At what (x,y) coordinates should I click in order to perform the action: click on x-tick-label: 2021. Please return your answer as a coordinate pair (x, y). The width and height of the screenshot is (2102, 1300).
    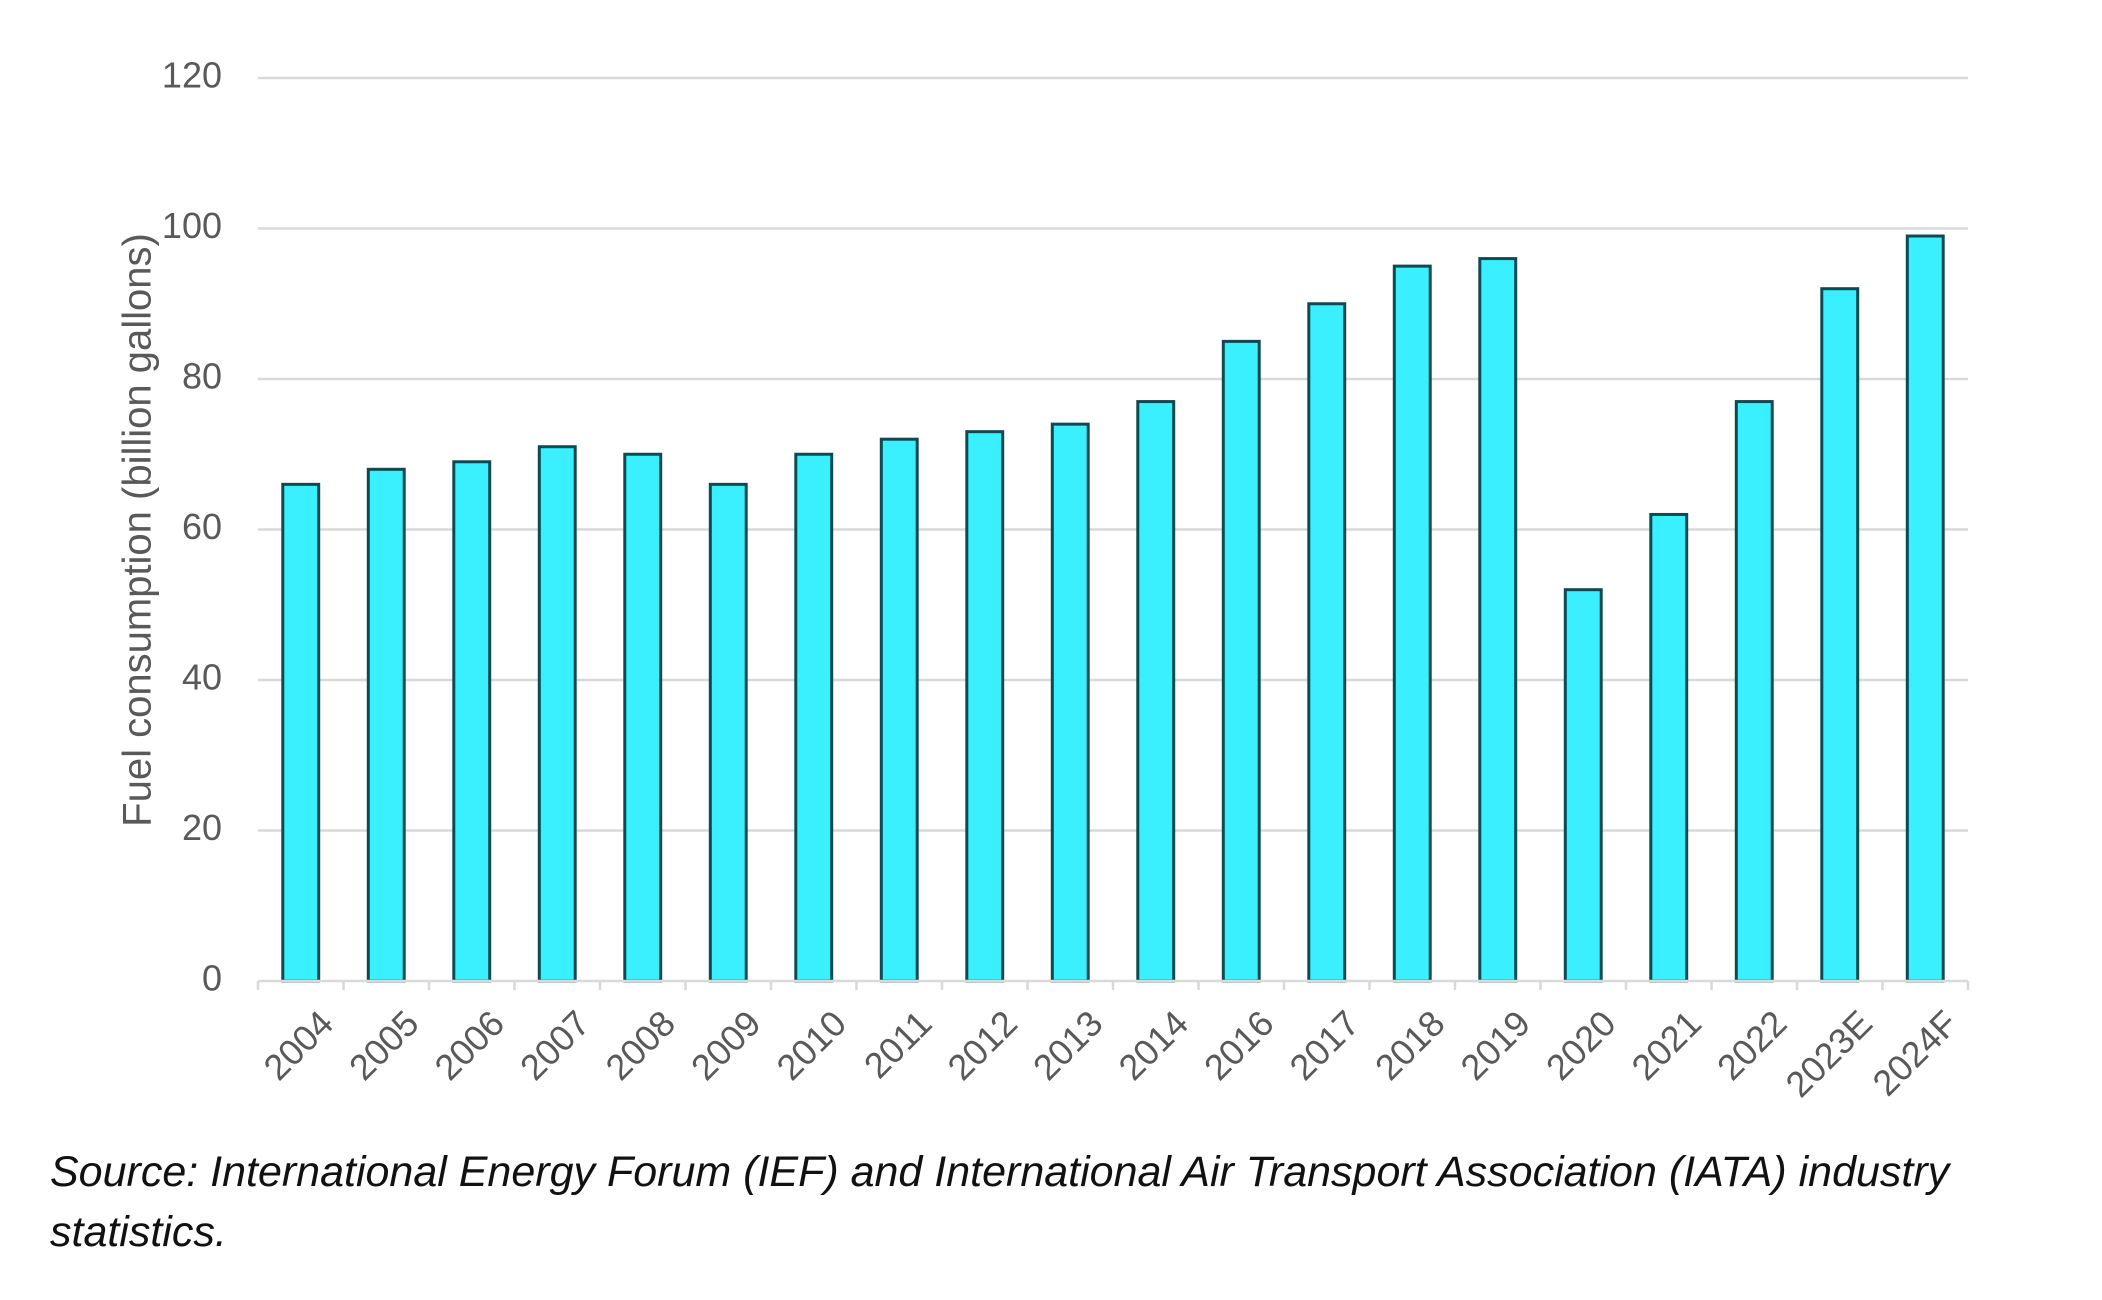
    Looking at the image, I should click on (1666, 1045).